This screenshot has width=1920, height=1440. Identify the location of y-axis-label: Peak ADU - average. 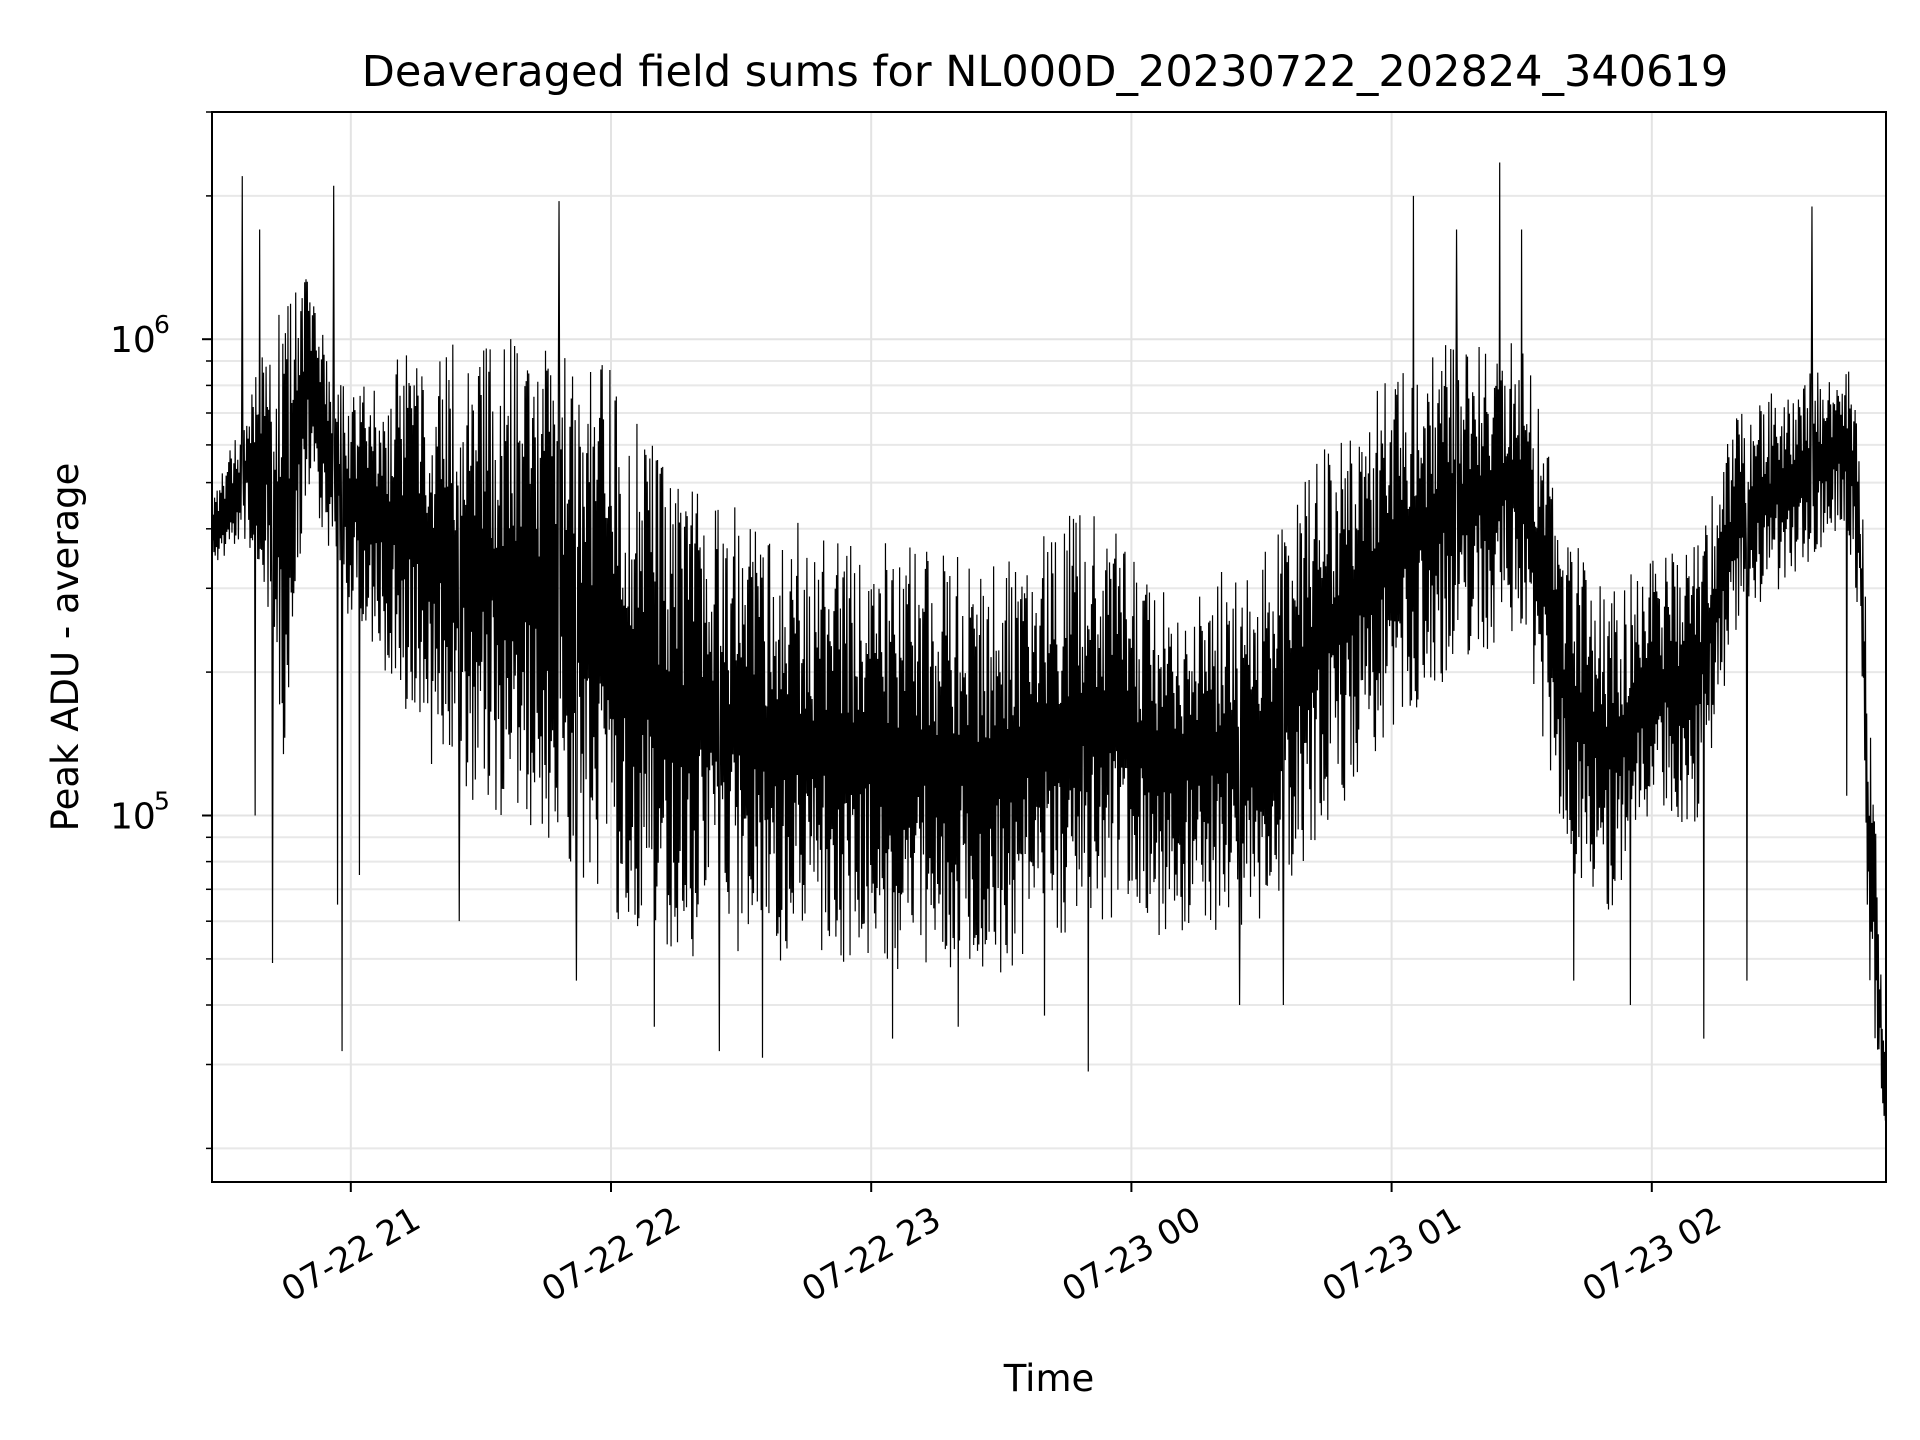
(65, 647).